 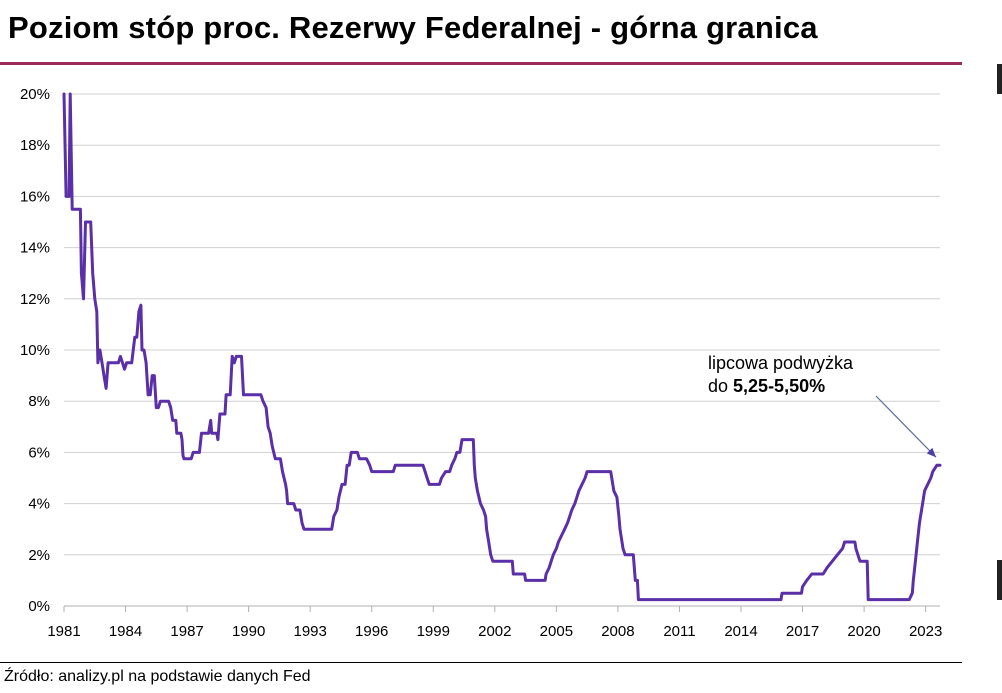 What do you see at coordinates (39, 452) in the screenshot?
I see `y-tick-label: 6%` at bounding box center [39, 452].